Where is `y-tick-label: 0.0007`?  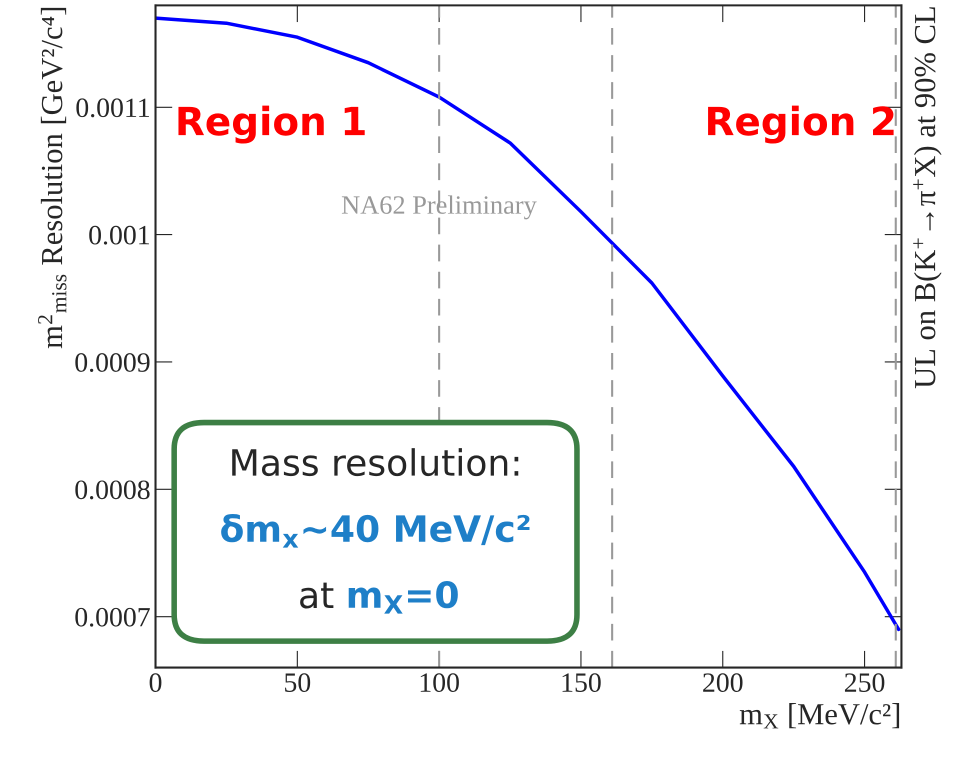
y-tick-label: 0.0007 is located at coordinates (112, 617).